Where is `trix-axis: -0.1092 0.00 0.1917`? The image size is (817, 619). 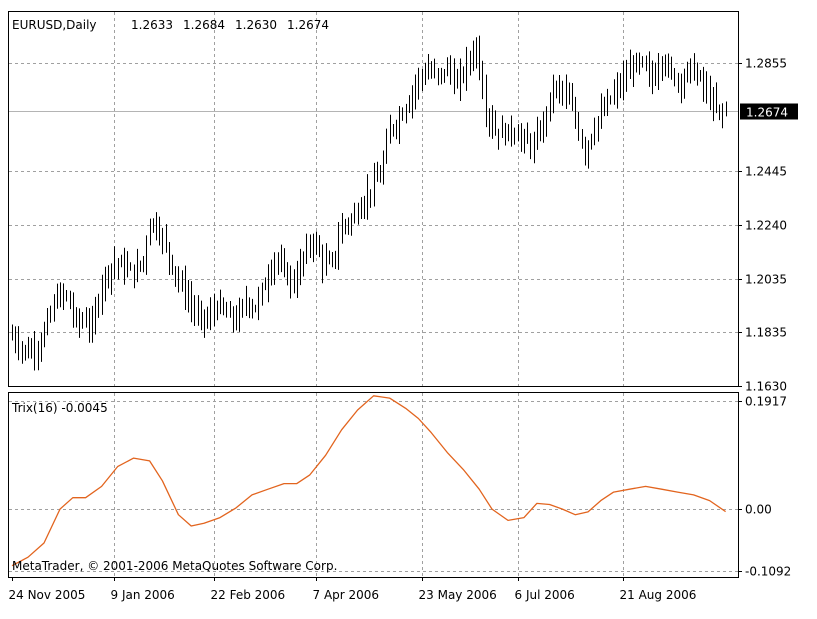
trix-axis: -0.1092 0.00 0.1917 is located at coordinates (764, 487).